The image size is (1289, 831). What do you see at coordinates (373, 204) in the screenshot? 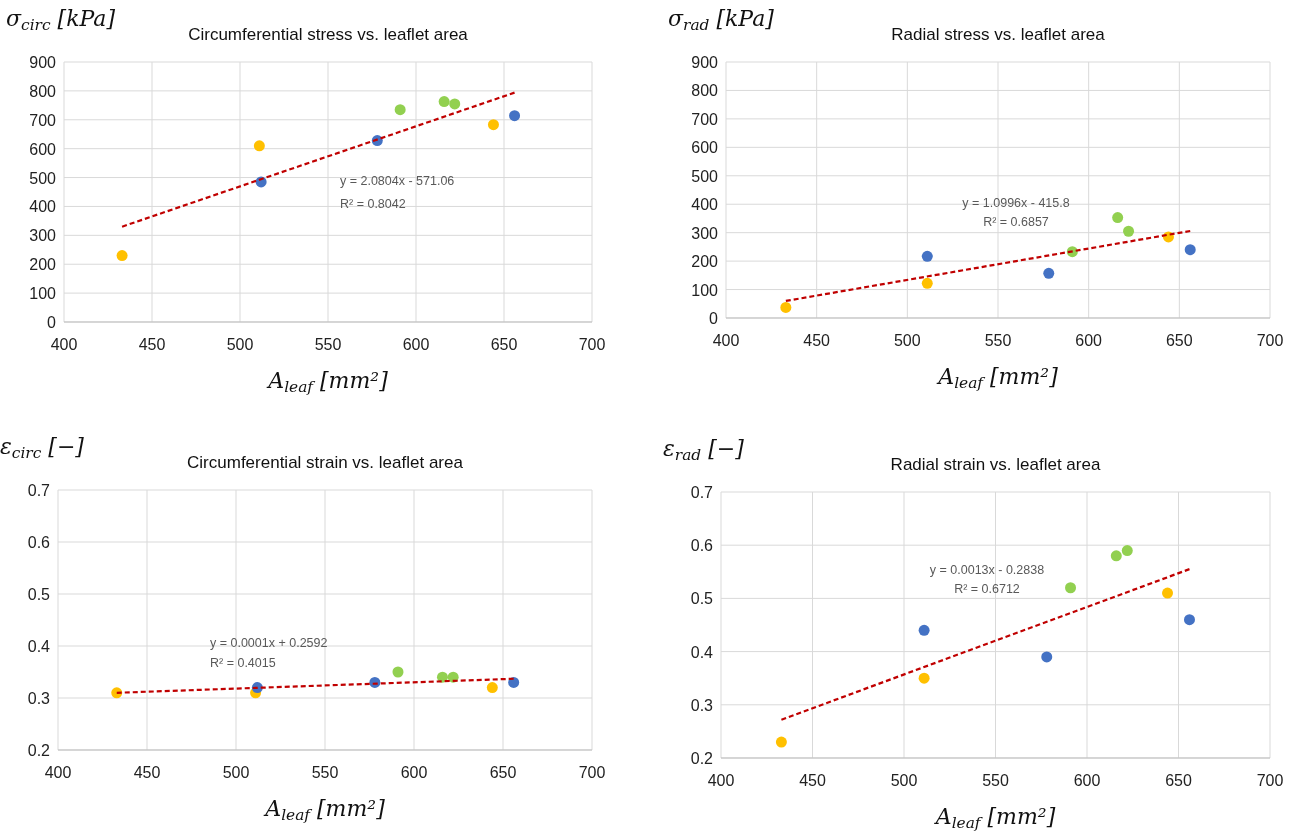
I see `annotation: R² = 0.8042` at bounding box center [373, 204].